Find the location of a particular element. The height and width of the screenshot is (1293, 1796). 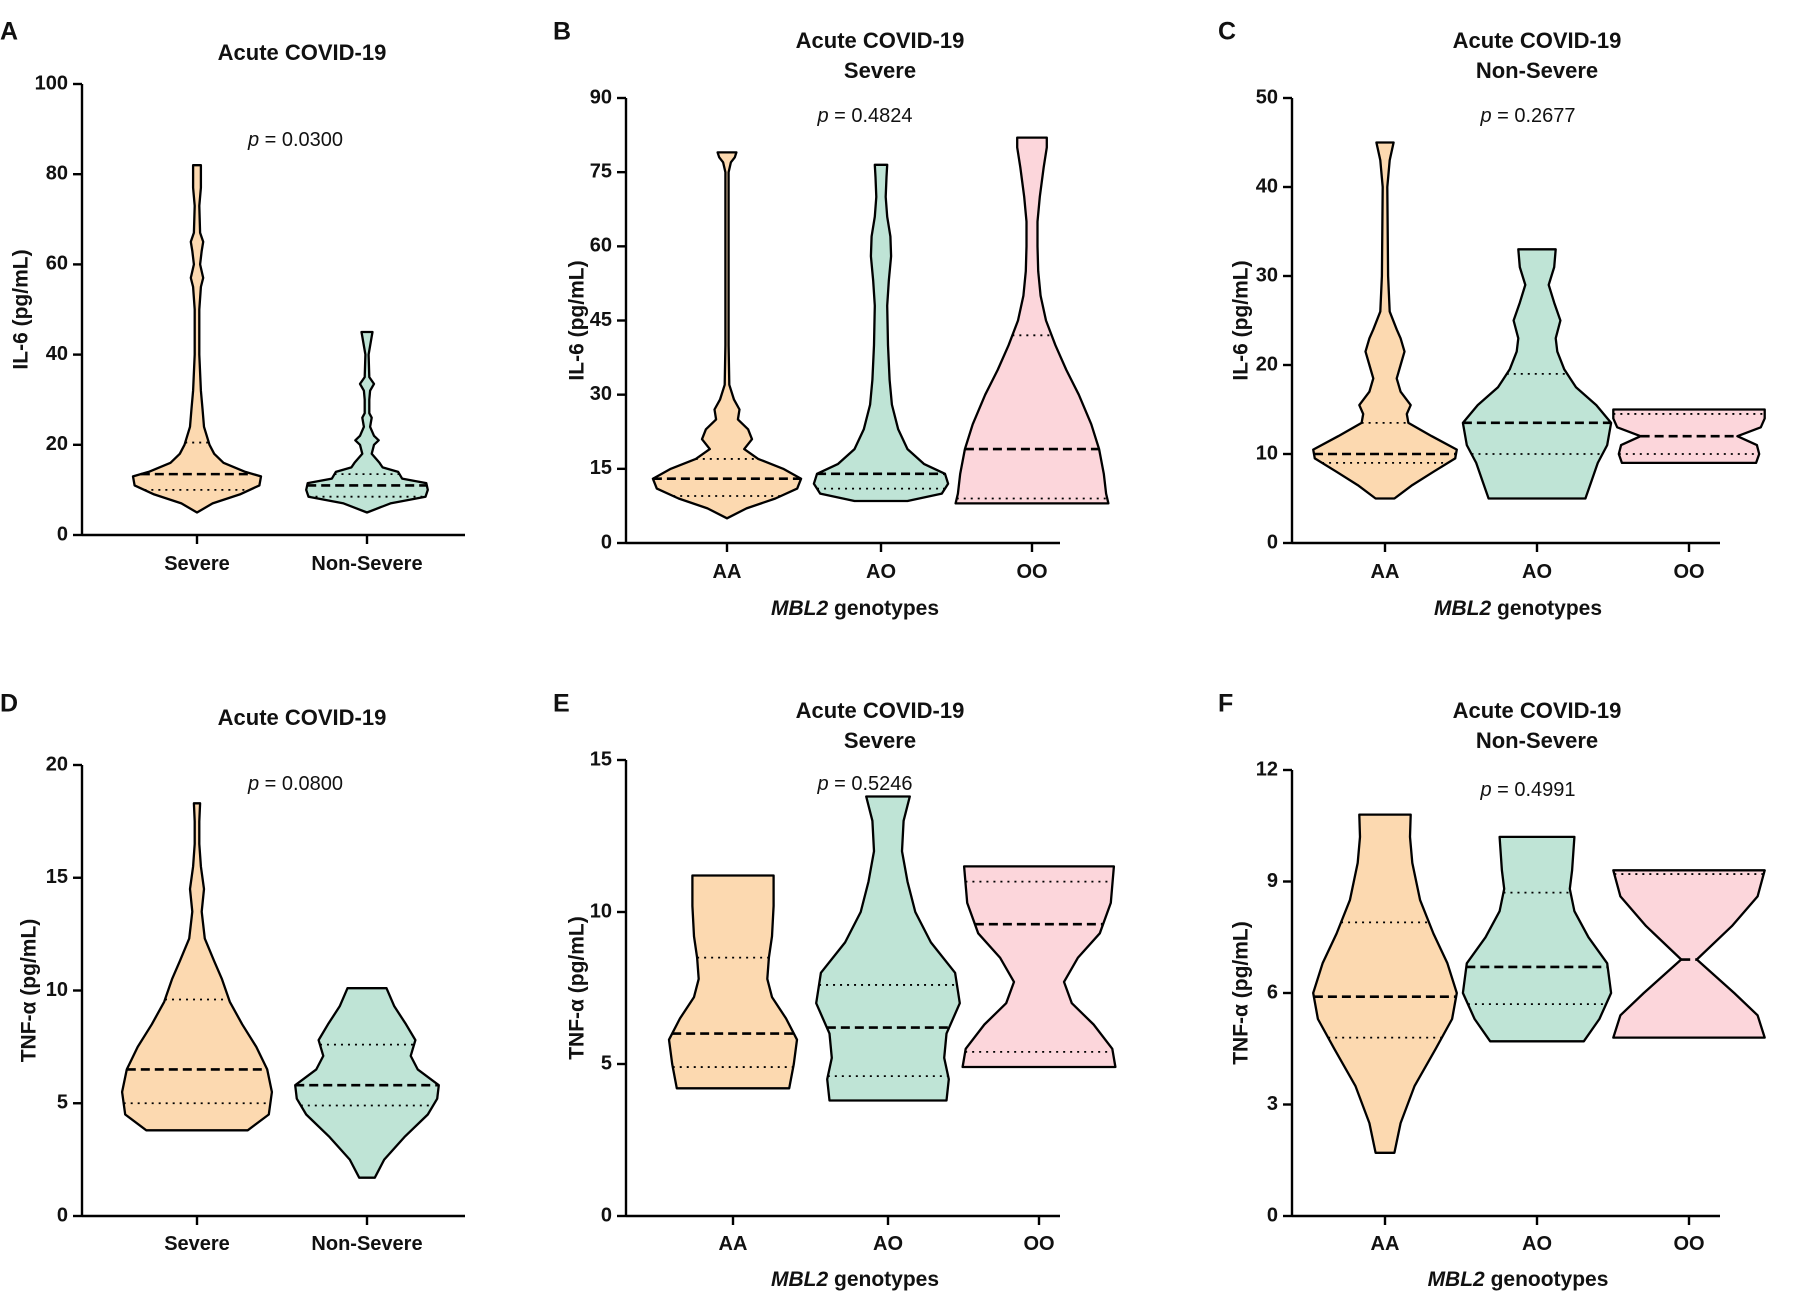

y-tick-label: 9 is located at coordinates (1272, 881).